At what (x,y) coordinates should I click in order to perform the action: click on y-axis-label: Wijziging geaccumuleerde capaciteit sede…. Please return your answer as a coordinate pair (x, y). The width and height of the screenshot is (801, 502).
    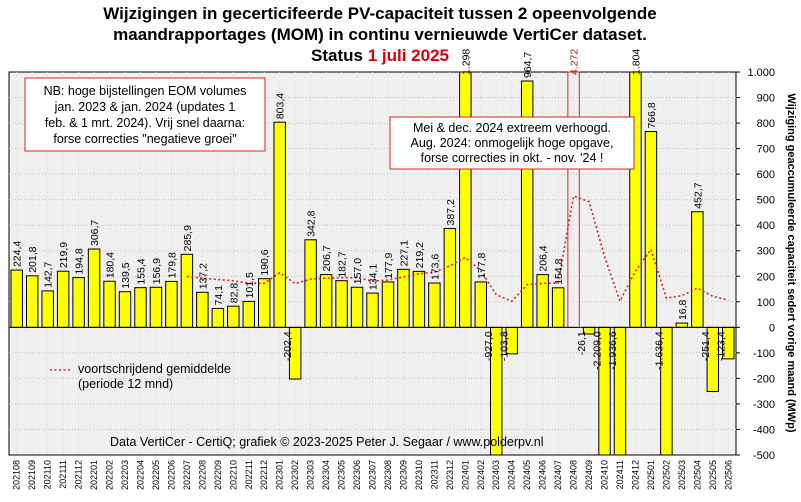
    Looking at the image, I should click on (791, 262).